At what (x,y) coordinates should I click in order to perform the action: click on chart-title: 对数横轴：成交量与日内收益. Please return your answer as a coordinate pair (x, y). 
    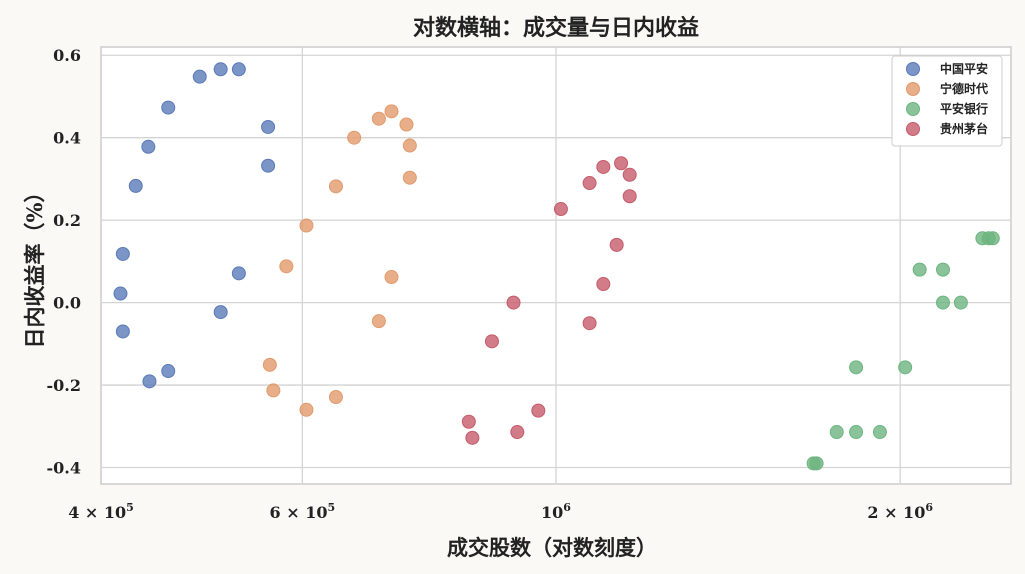
    Looking at the image, I should click on (556, 28).